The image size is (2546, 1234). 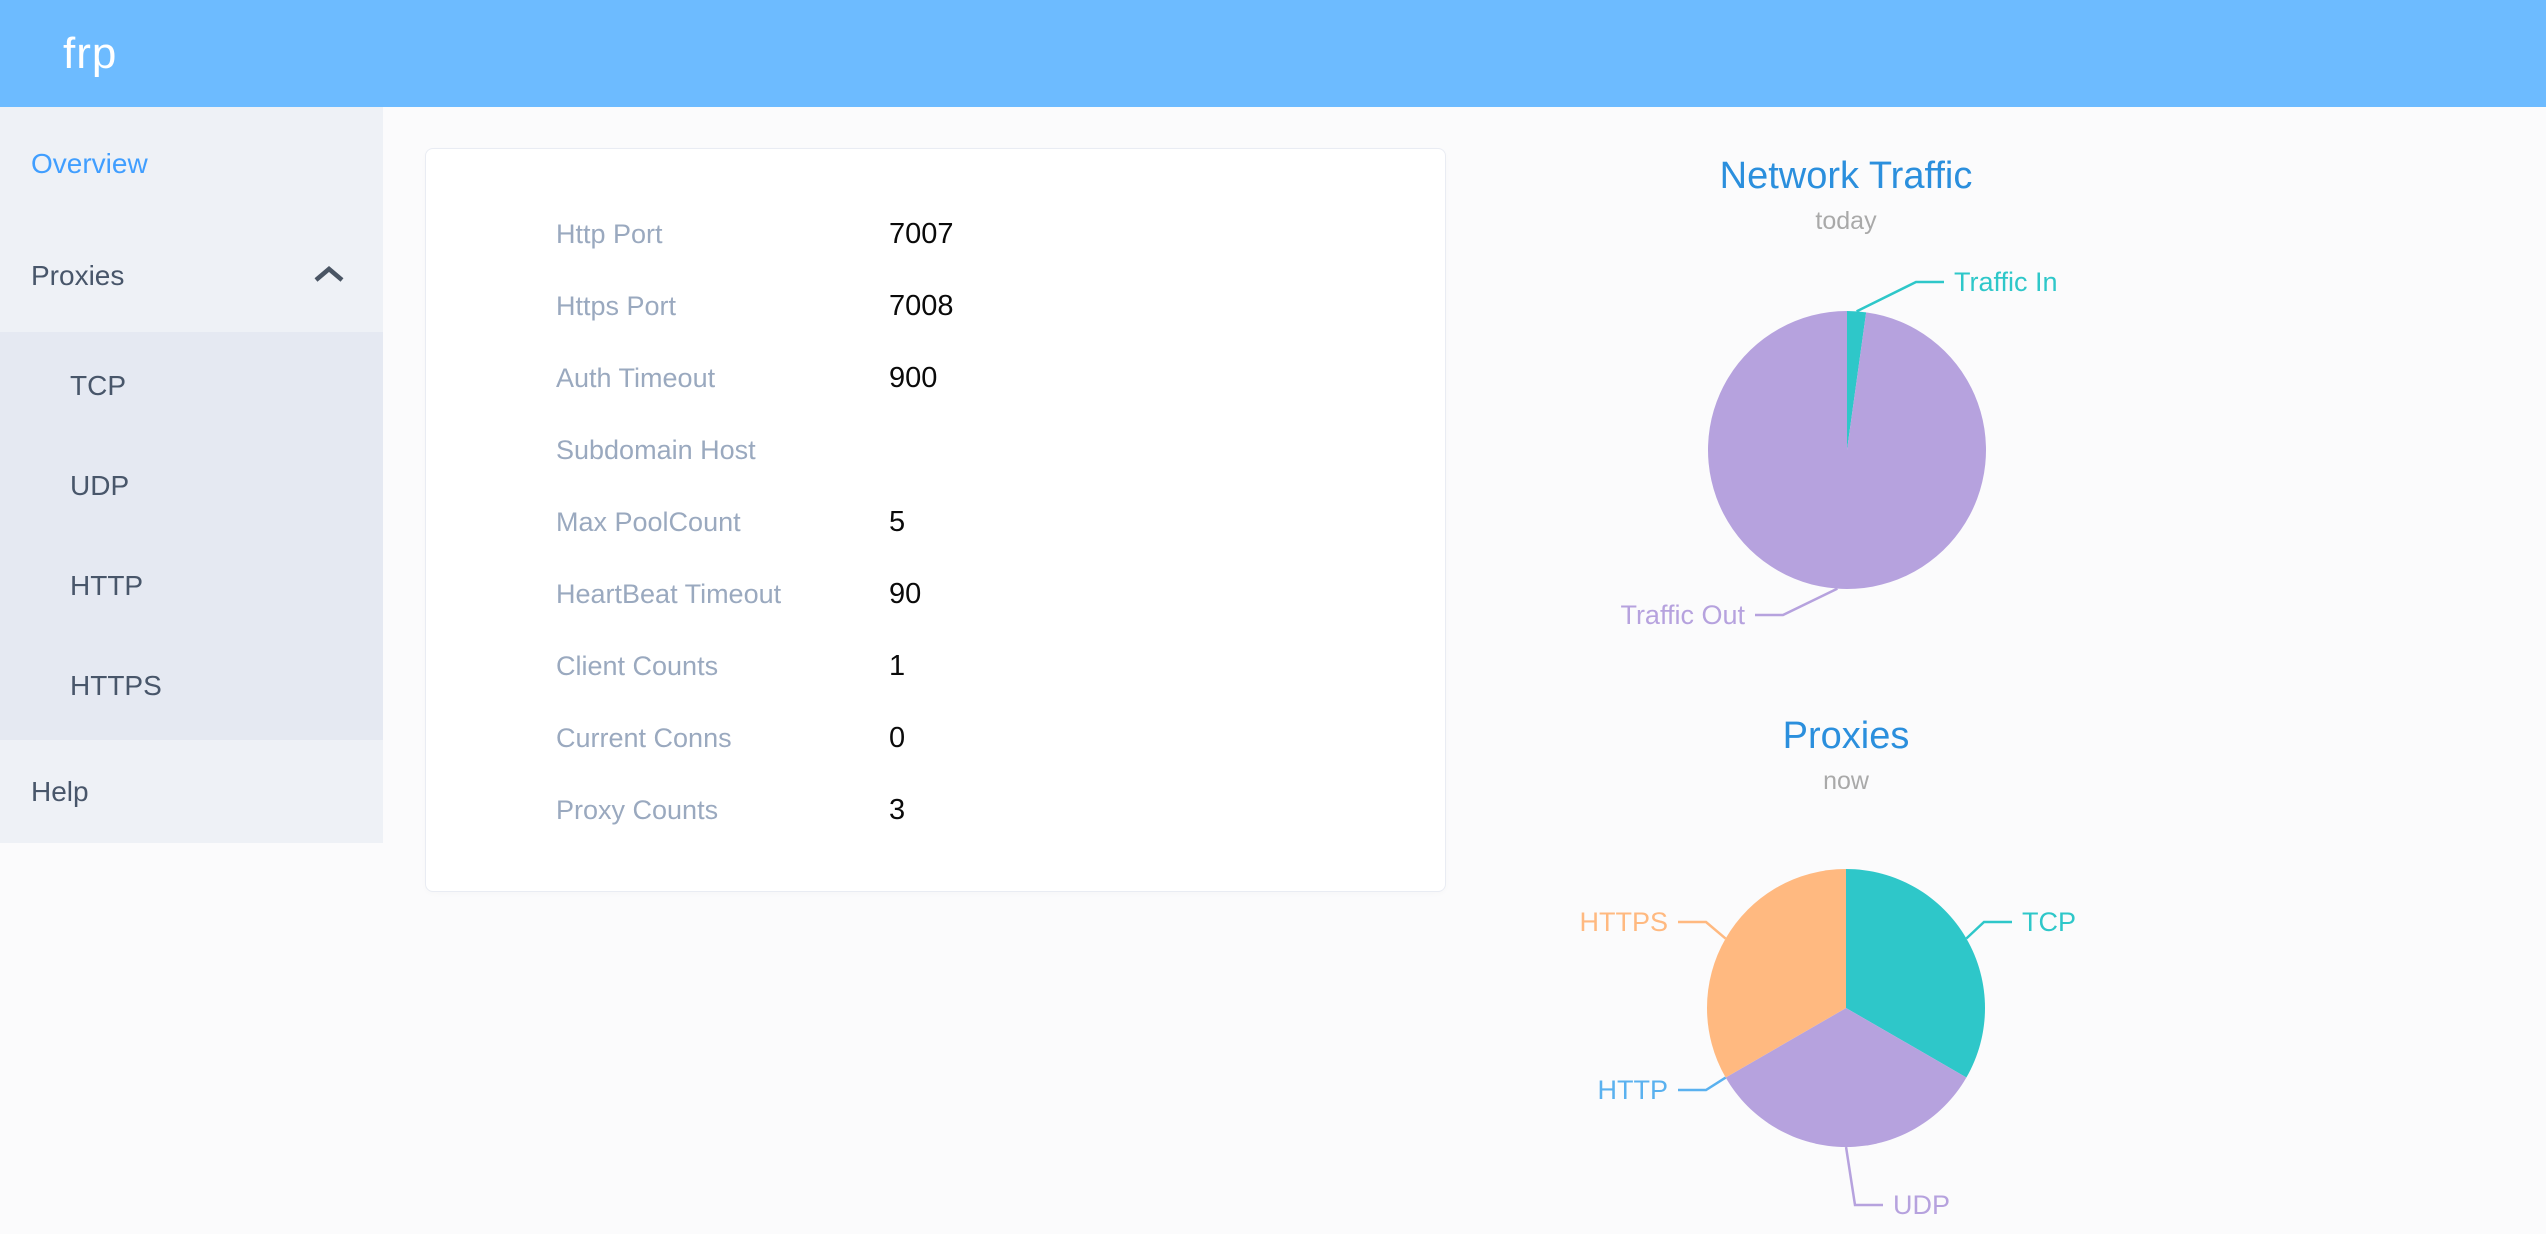 What do you see at coordinates (935, 738) in the screenshot?
I see `info-row-current-conns: Current Conns 0` at bounding box center [935, 738].